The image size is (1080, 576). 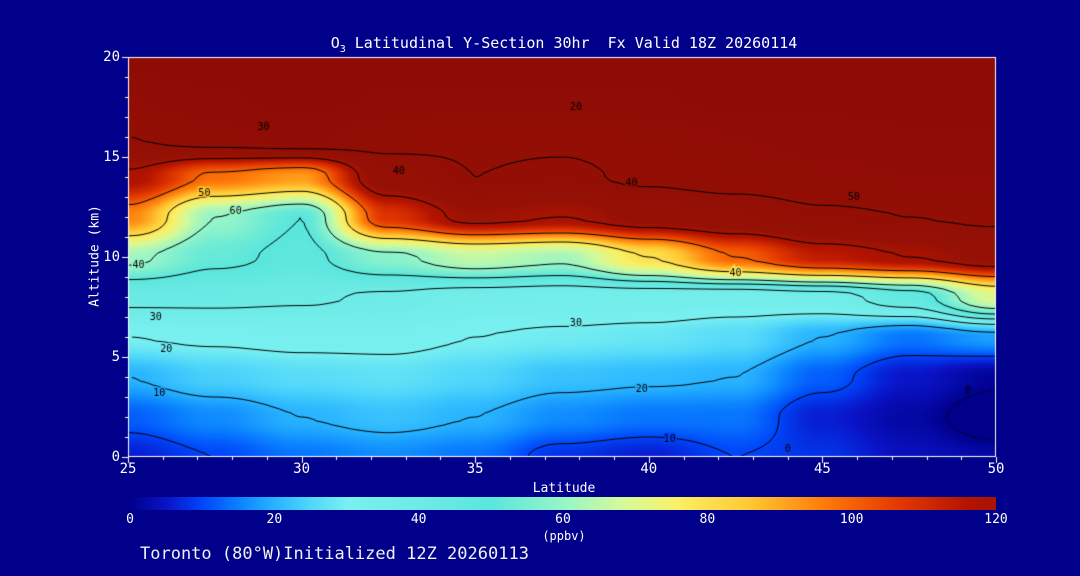 I want to click on y-axis-label: Altitude (km), so click(x=95, y=256).